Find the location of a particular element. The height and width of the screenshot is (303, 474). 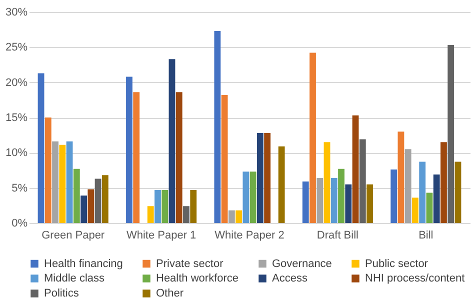

y-tick-label: 15% is located at coordinates (16, 118).